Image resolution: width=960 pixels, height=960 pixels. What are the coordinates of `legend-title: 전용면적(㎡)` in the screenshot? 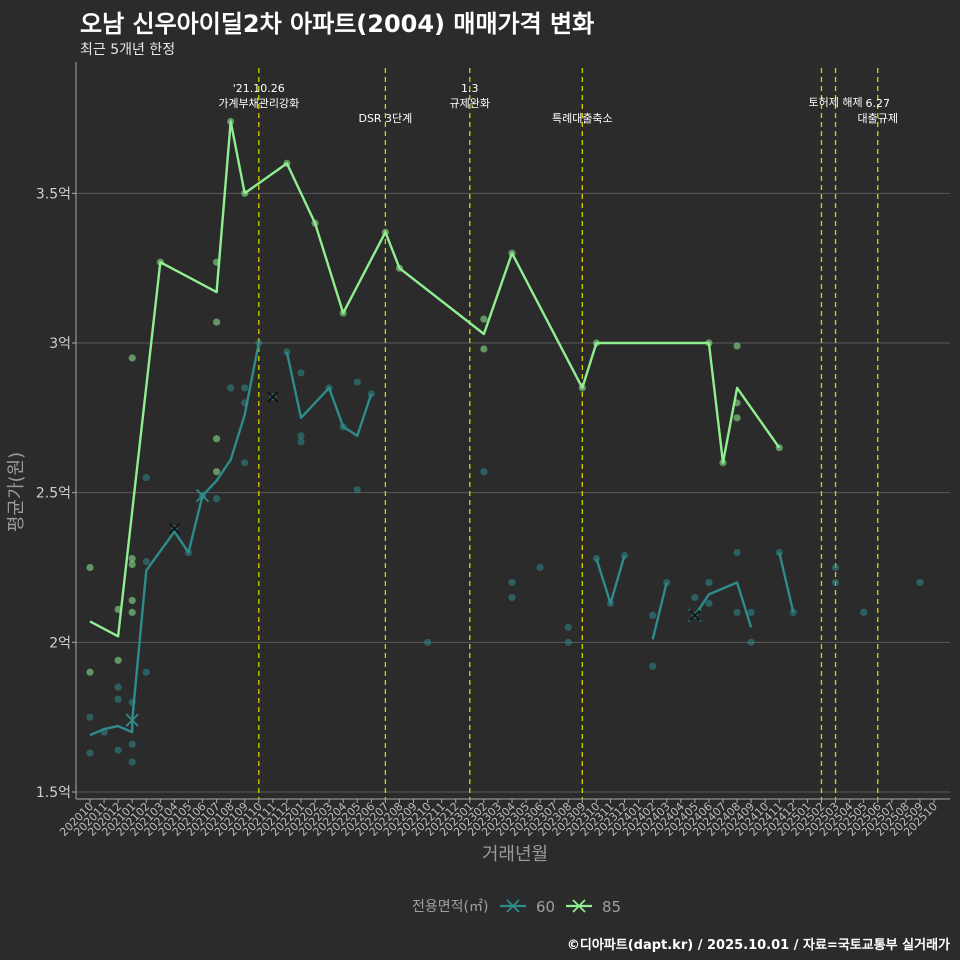 It's located at (450, 907).